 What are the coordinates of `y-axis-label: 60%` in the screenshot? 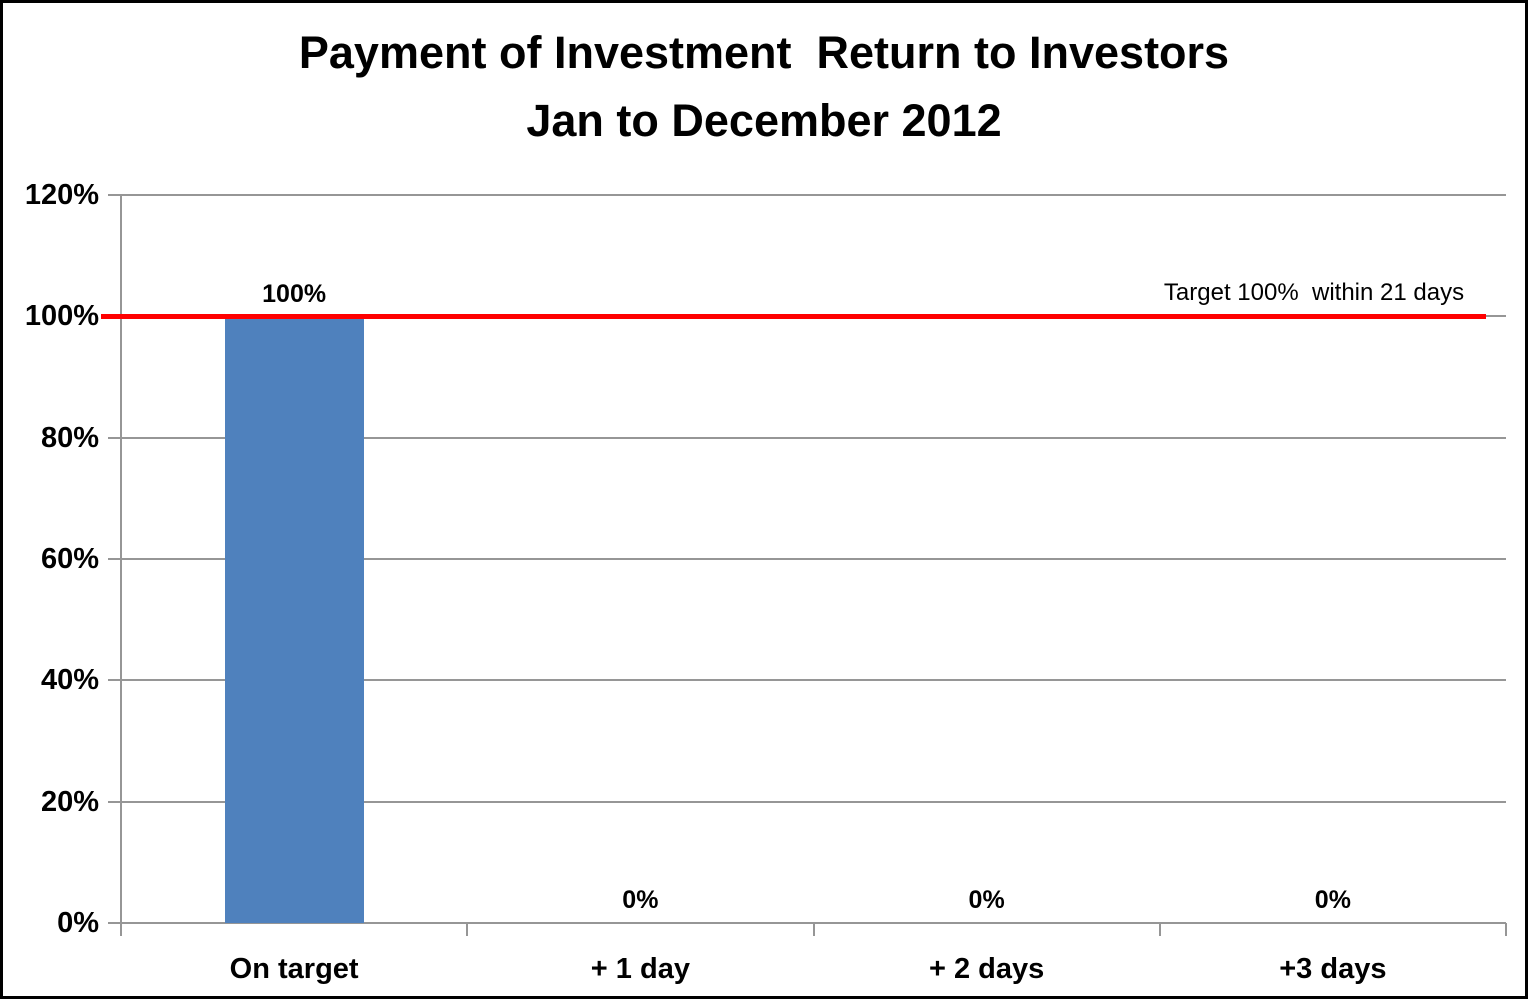 It's located at (69, 559).